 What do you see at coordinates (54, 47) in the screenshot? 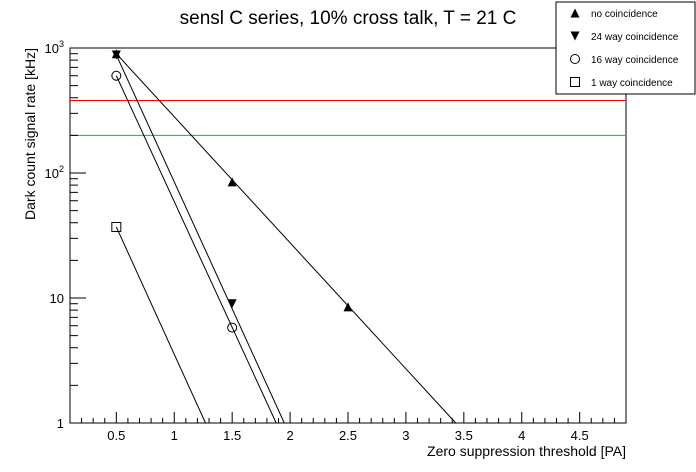
I see `y-tick-label: 10³` at bounding box center [54, 47].